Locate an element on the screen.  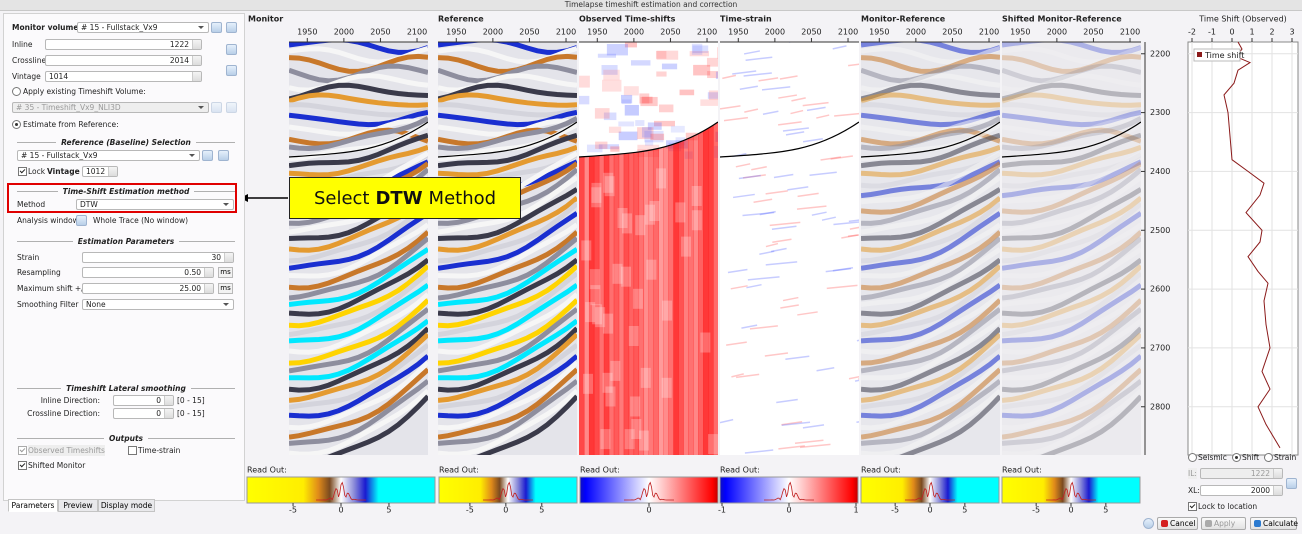
window-button is located at coordinates (81, 220).